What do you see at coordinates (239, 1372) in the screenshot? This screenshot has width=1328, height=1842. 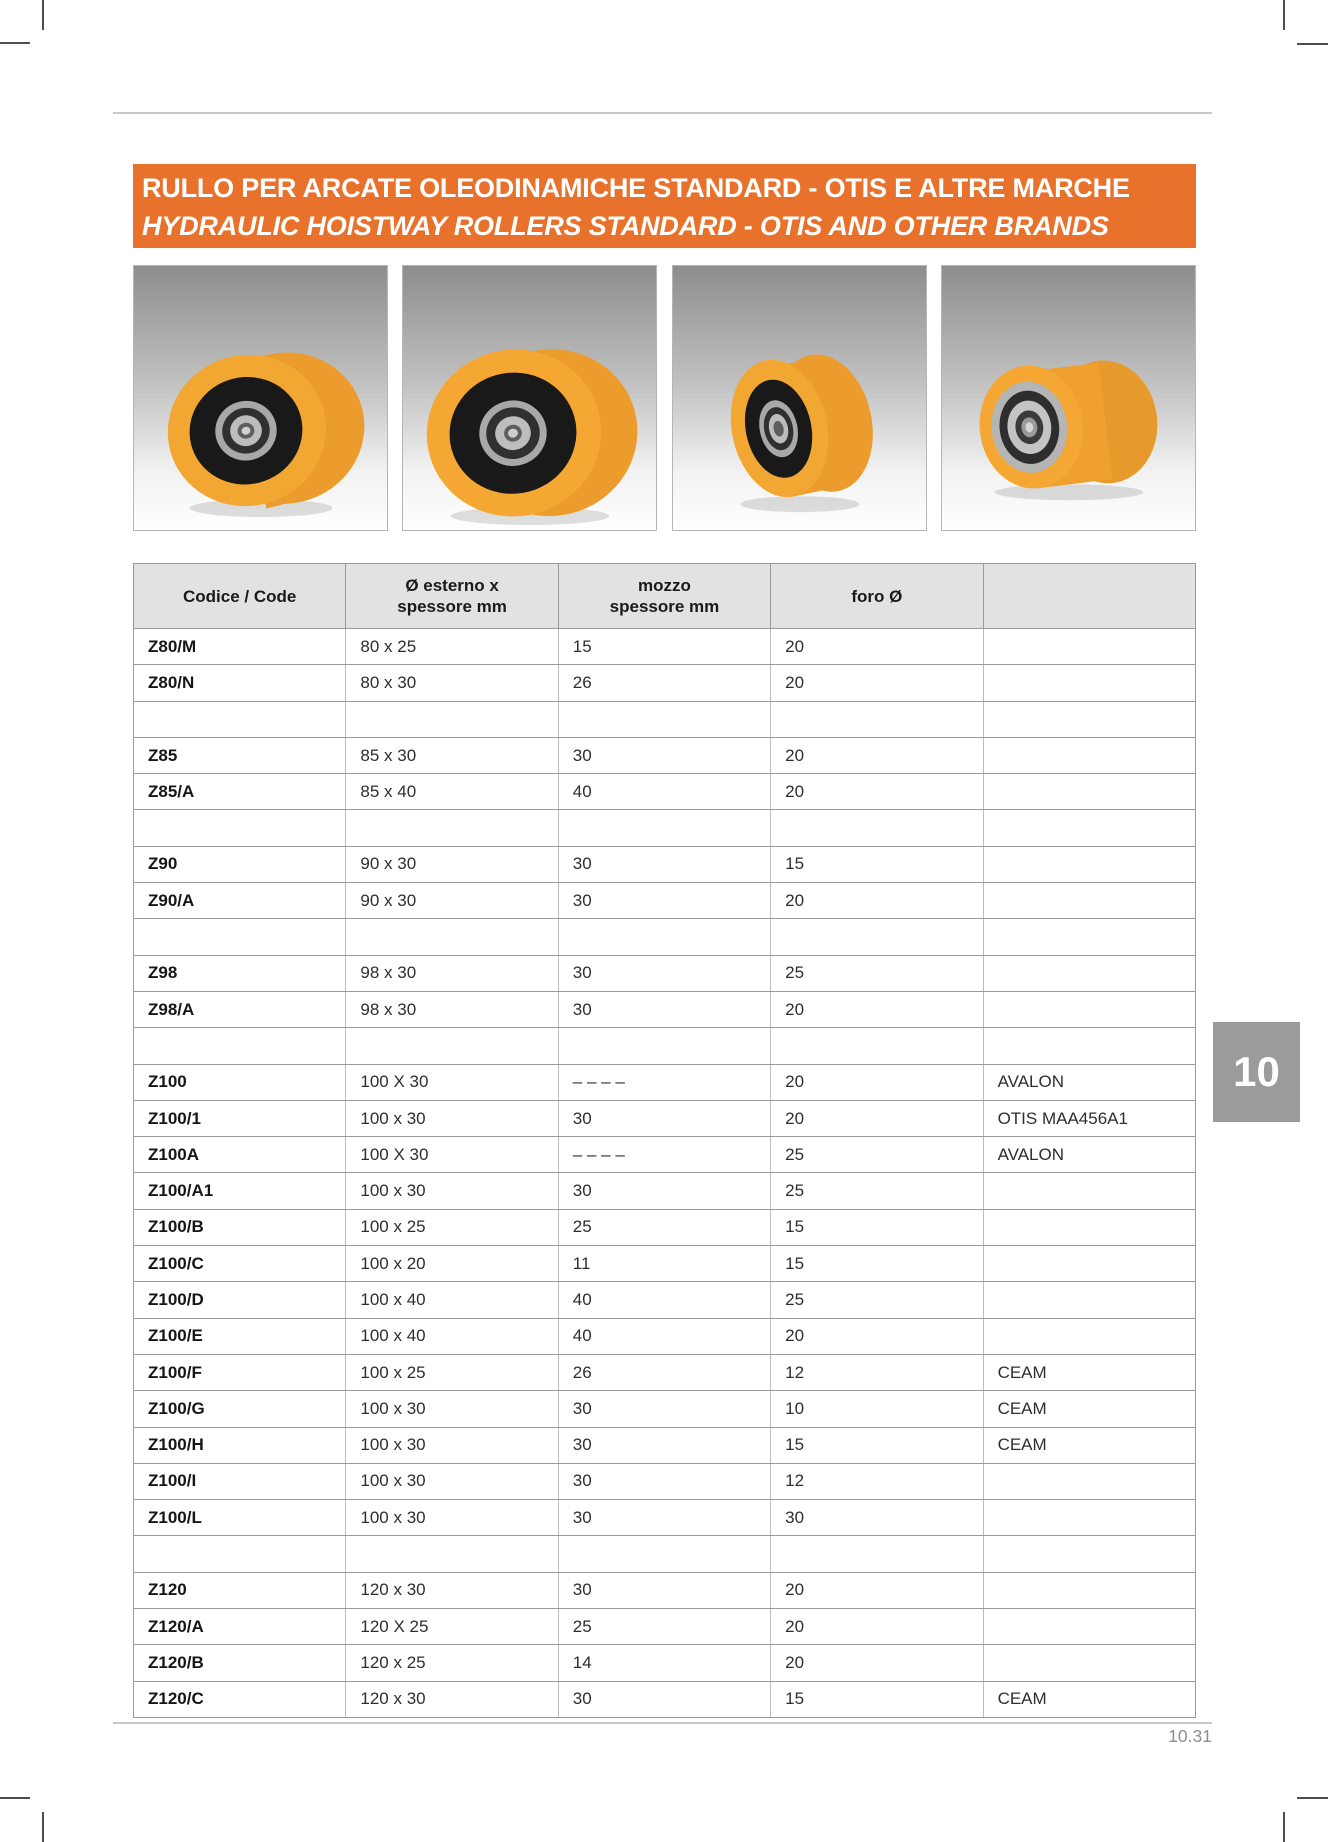 I see `cell-code: Z100/F` at bounding box center [239, 1372].